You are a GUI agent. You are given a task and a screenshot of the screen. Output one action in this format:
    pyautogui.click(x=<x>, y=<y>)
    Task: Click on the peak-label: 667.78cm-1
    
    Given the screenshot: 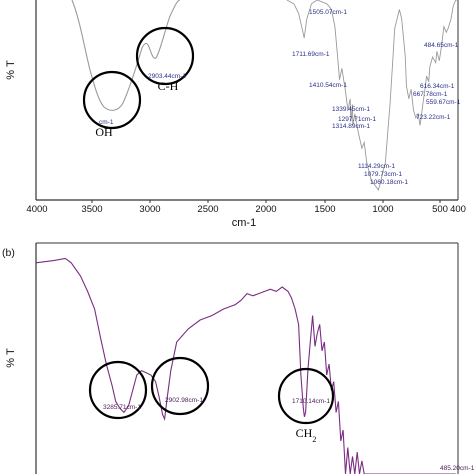 What is the action you would take?
    pyautogui.click(x=430, y=94)
    